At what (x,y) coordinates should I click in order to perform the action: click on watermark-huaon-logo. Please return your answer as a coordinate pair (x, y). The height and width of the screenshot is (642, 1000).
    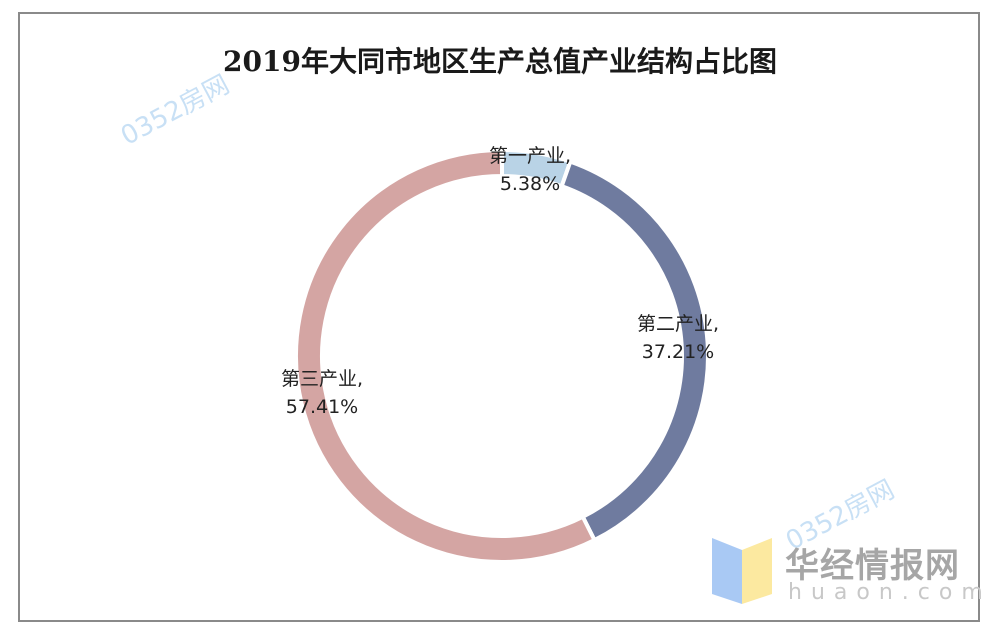
    Looking at the image, I should click on (742, 571).